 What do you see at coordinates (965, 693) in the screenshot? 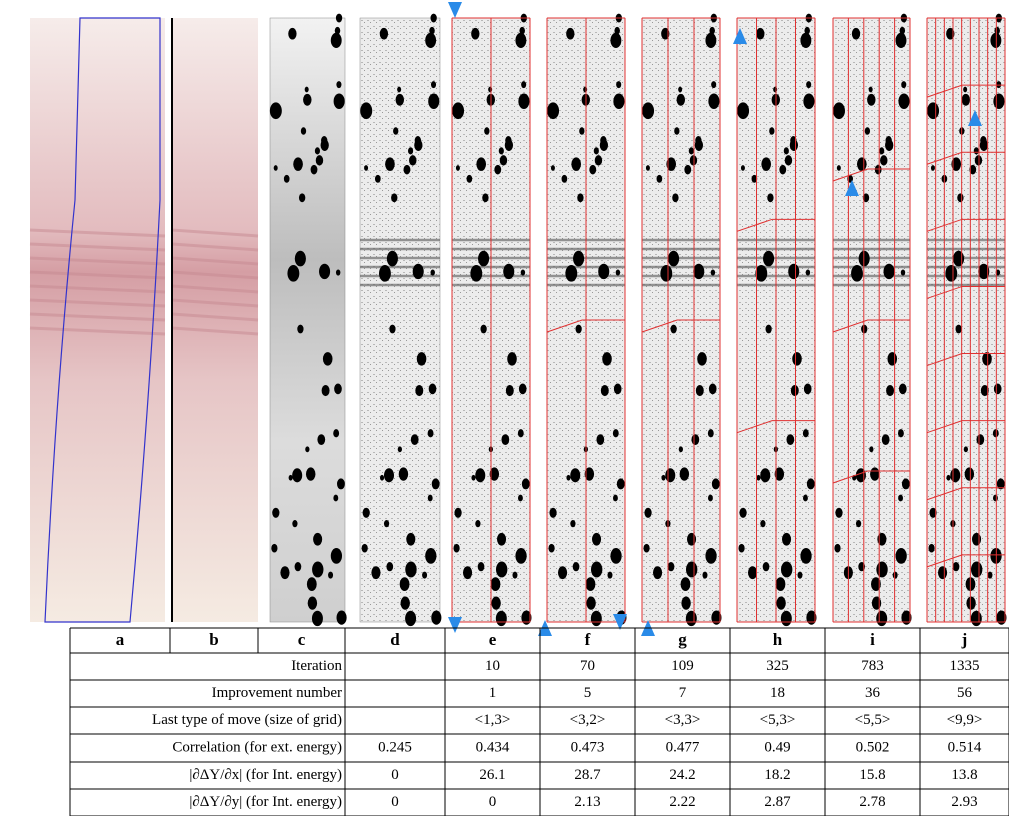
I see `cell: 56` at bounding box center [965, 693].